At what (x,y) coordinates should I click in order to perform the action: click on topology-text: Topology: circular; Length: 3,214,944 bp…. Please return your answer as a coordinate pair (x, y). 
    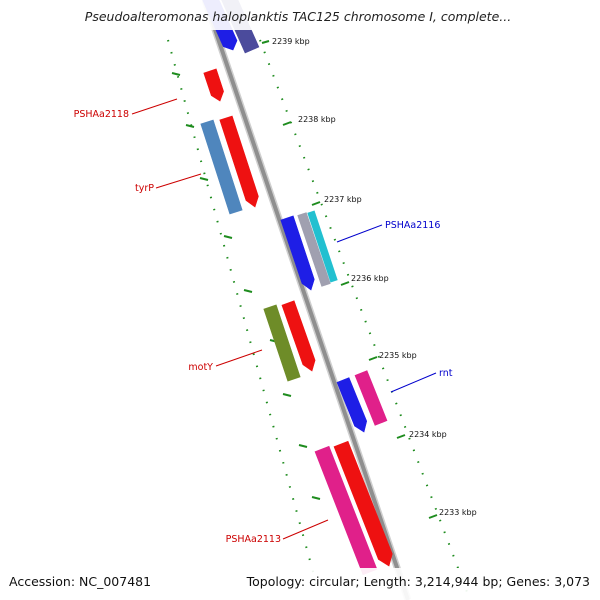
    Looking at the image, I should click on (418, 581).